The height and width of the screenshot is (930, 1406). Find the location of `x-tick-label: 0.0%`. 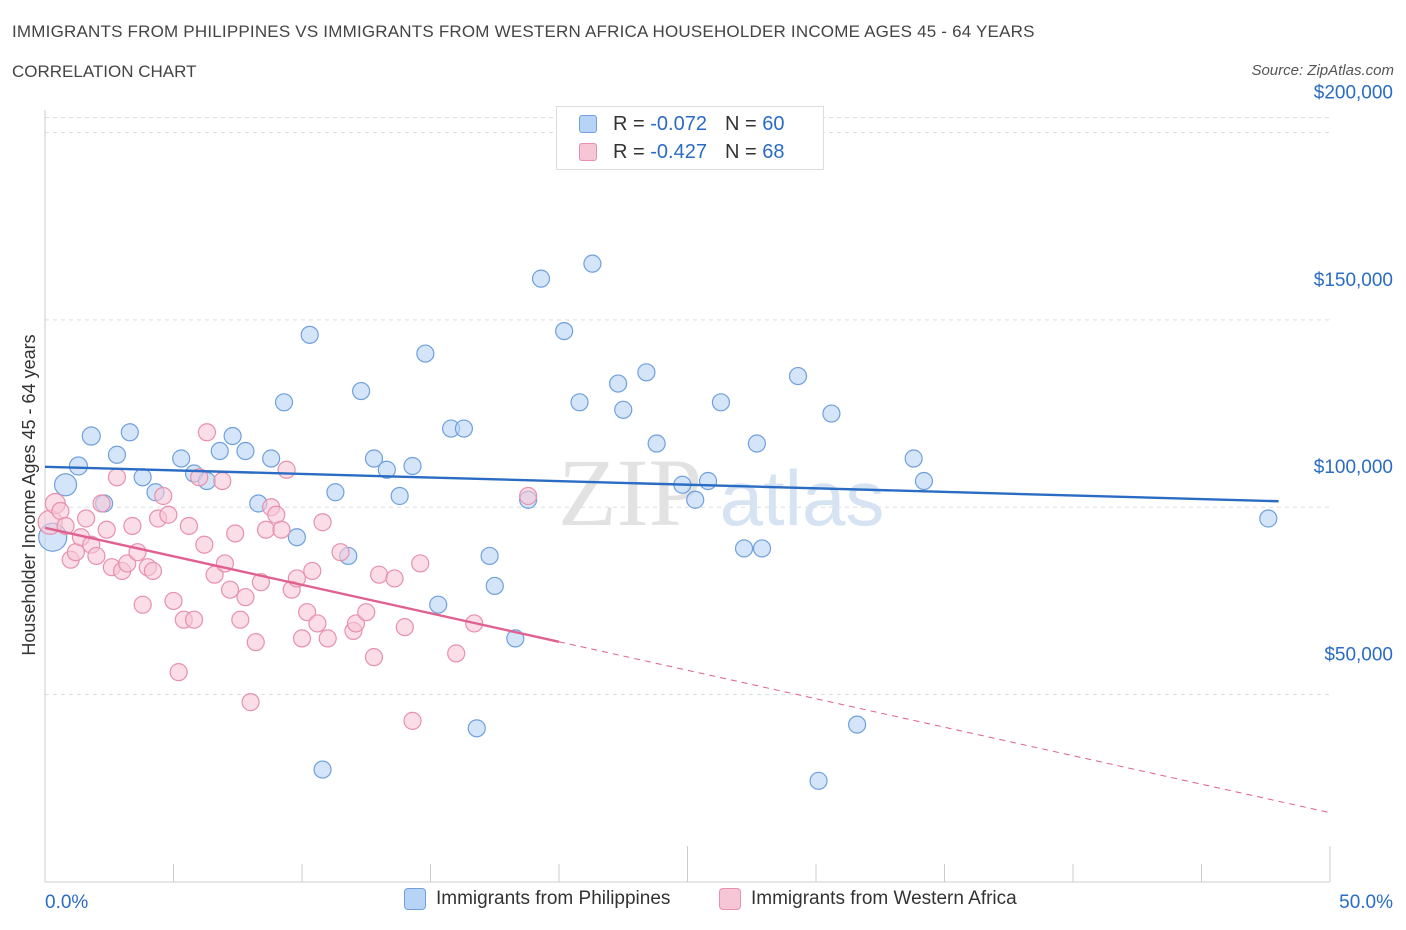

x-tick-label: 0.0% is located at coordinates (66, 902).